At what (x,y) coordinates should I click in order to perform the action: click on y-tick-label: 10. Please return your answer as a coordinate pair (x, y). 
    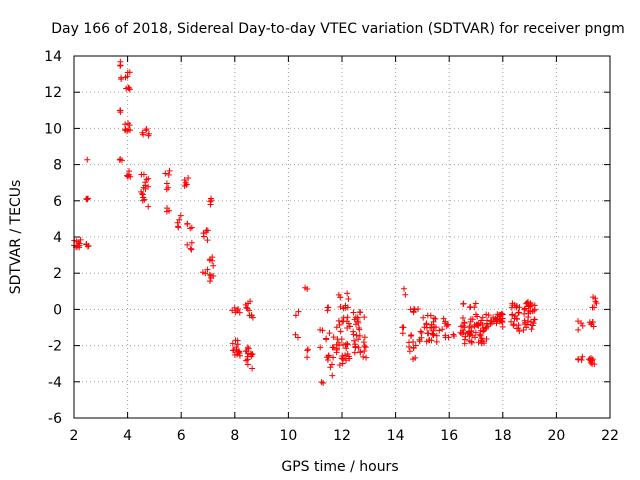
    Looking at the image, I should click on (53, 129).